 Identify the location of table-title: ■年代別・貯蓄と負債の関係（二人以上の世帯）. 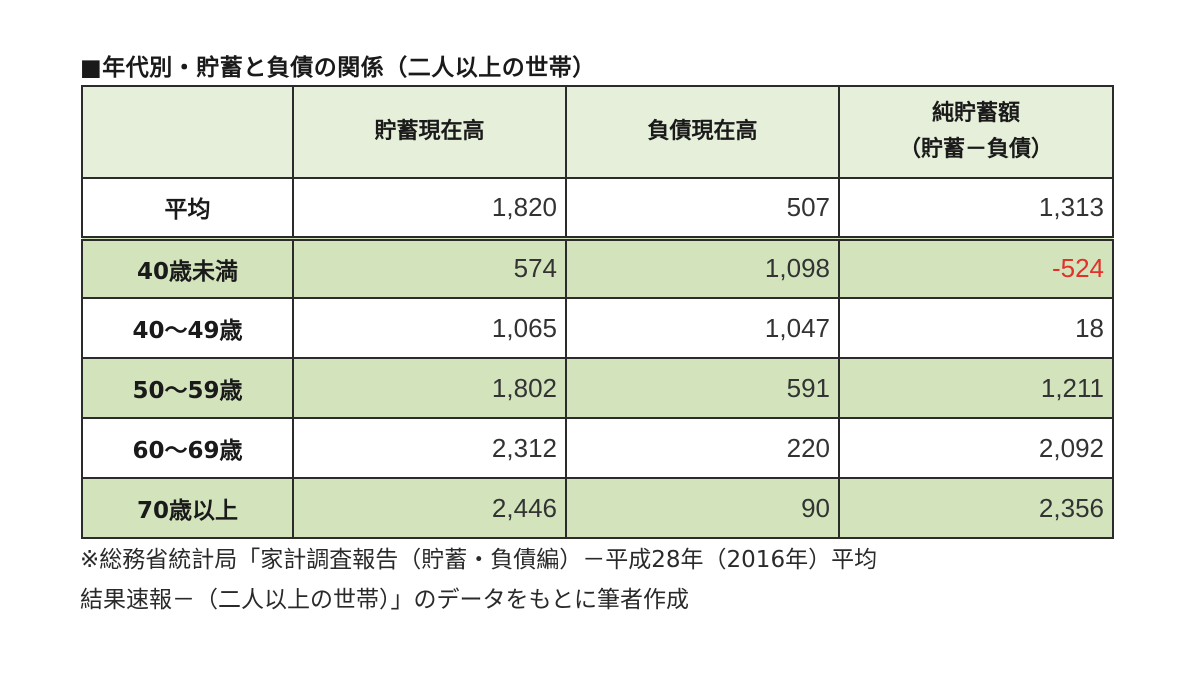
(338, 68).